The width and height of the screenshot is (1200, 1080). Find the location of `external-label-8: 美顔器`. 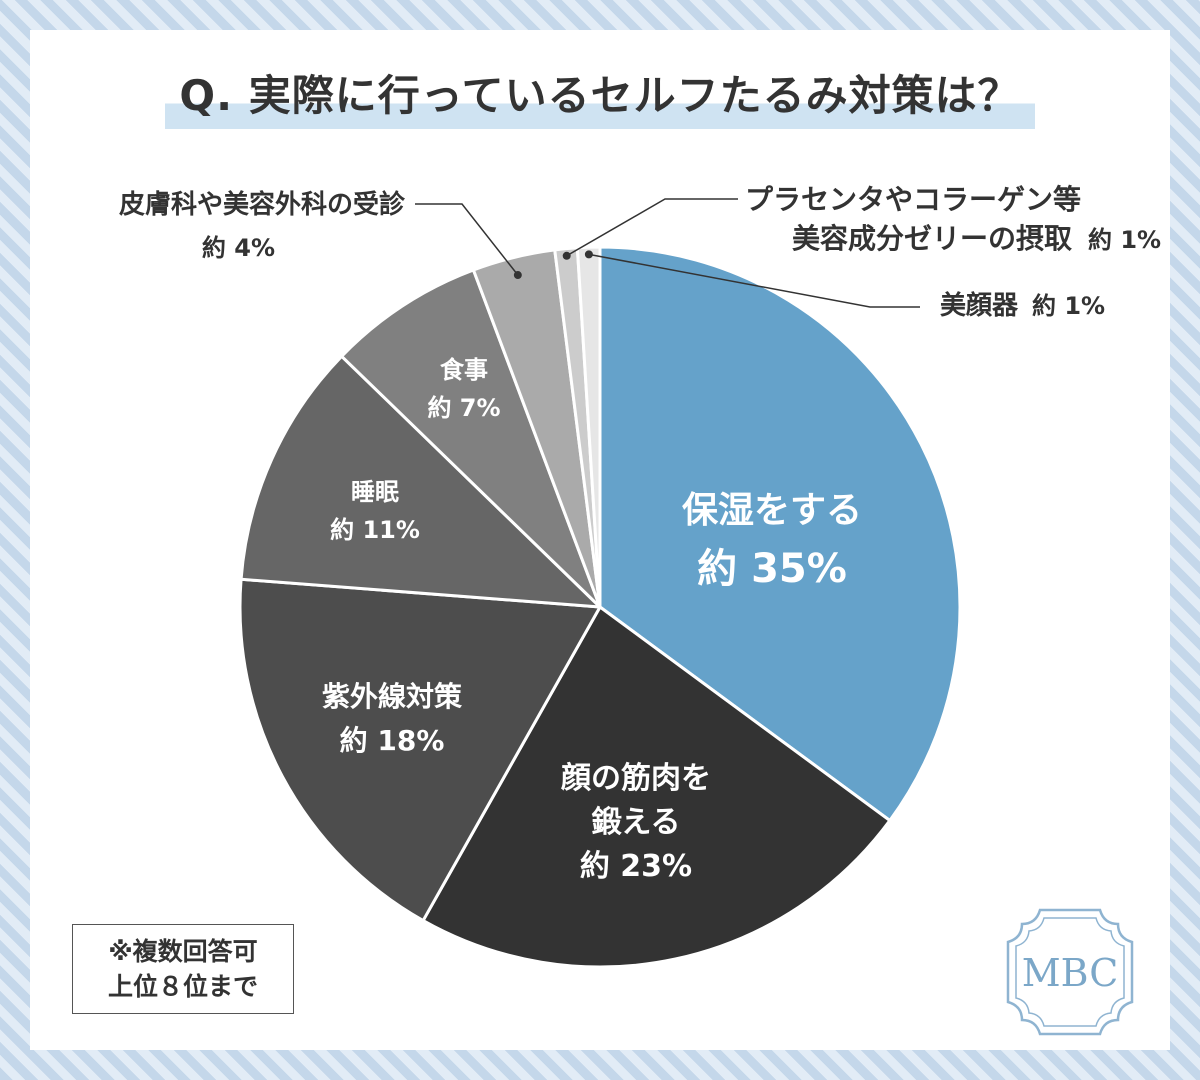

external-label-8: 美顔器 is located at coordinates (979, 305).